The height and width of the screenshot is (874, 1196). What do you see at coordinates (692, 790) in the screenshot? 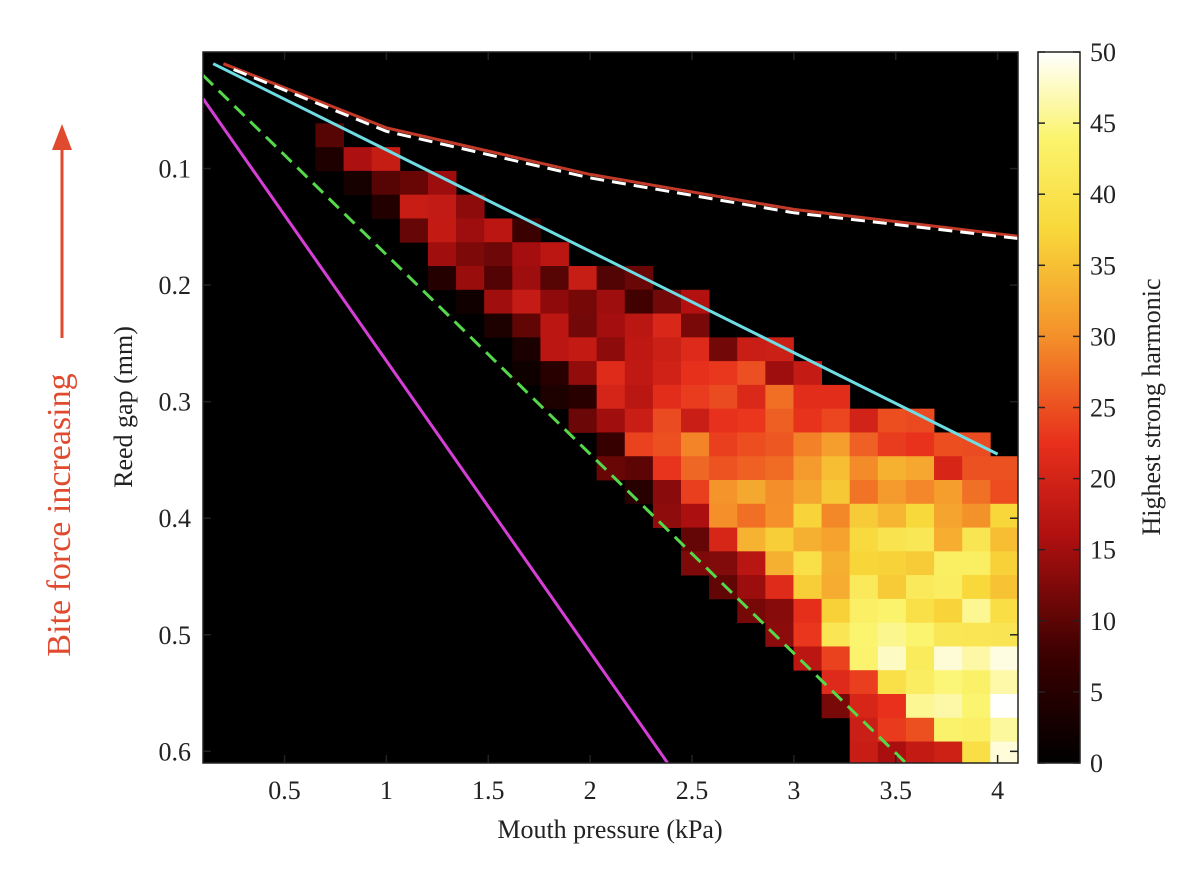
I see `x-tick-label: 2.5` at bounding box center [692, 790].